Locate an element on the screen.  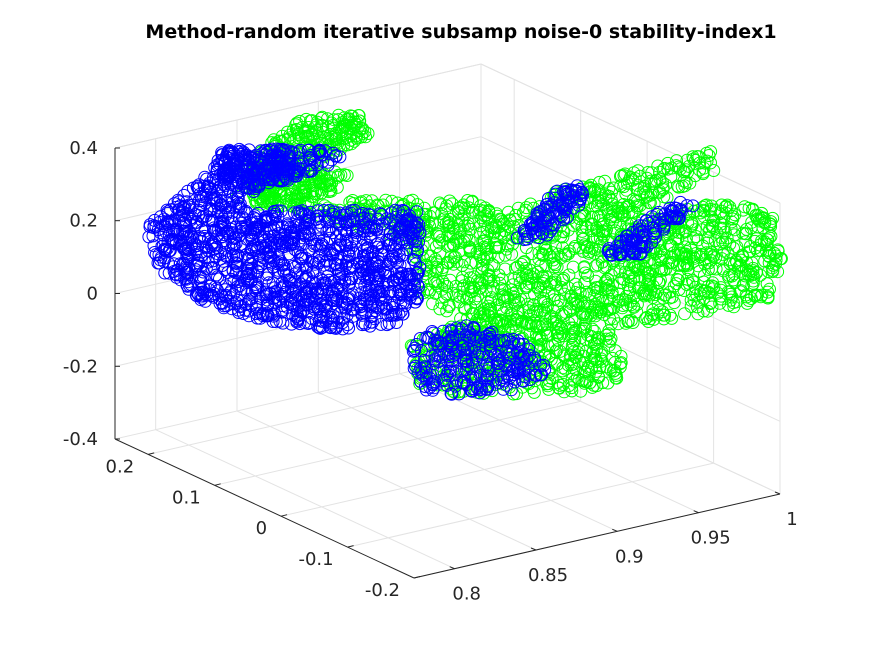
x-tick-label: 0.85 is located at coordinates (548, 575).